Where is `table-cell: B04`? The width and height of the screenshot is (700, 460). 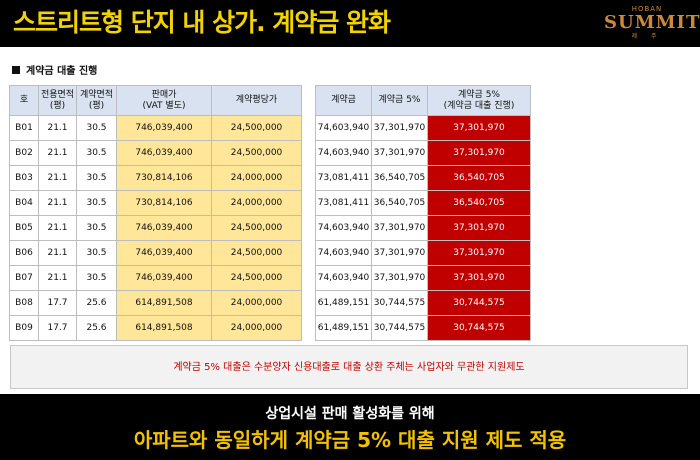
table-cell: B04 is located at coordinates (24, 203).